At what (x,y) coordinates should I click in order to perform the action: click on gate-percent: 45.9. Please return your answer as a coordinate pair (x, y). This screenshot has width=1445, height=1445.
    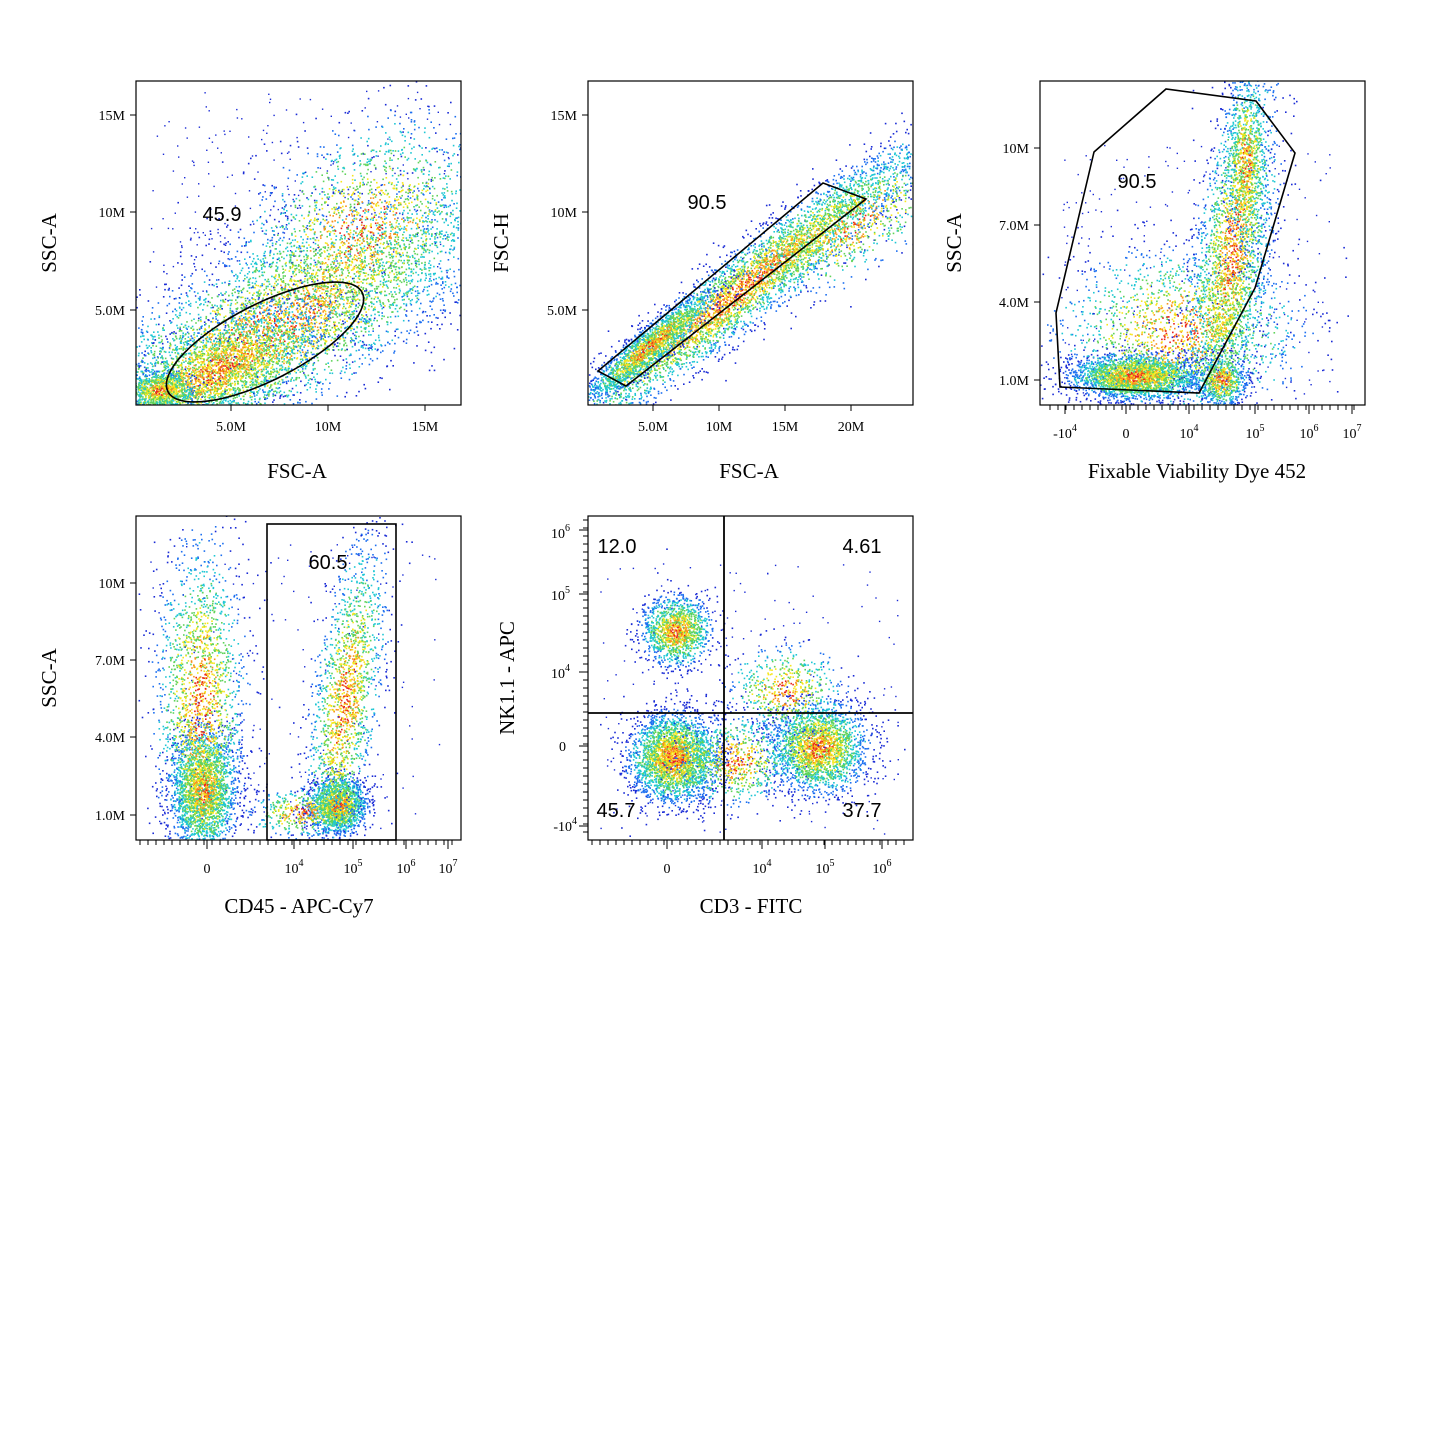
    Looking at the image, I should click on (222, 215).